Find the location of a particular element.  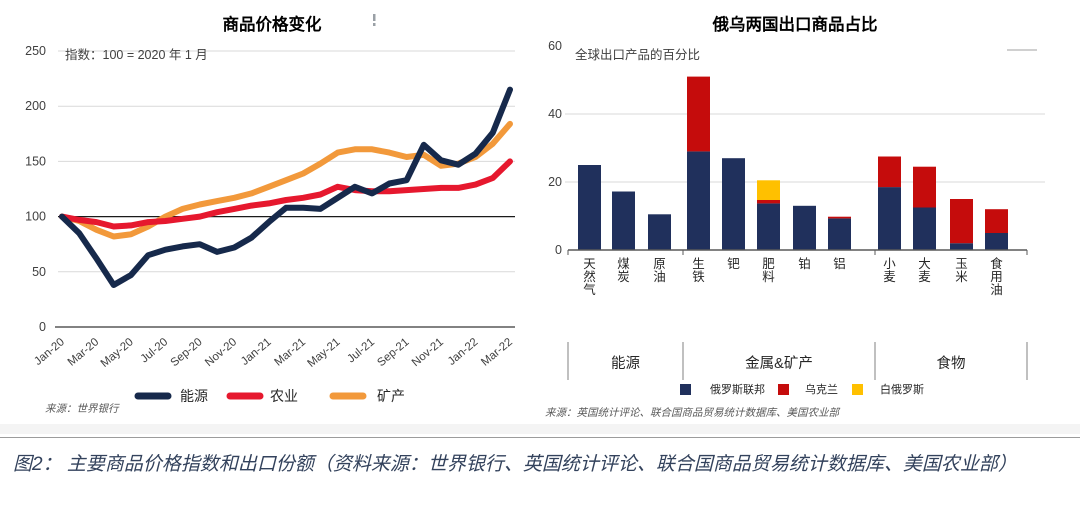

bar-segment-玉米-乌克兰 is located at coordinates (961, 221).